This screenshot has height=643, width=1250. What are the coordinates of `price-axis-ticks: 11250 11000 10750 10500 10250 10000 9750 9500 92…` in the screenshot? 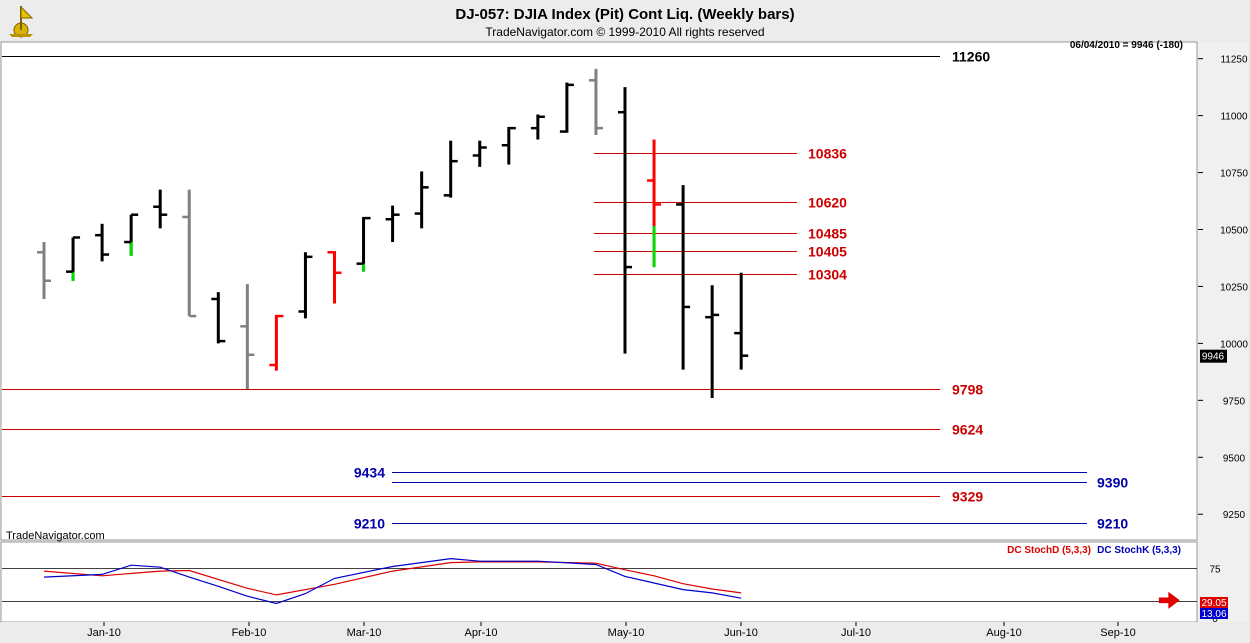 It's located at (1223, 288).